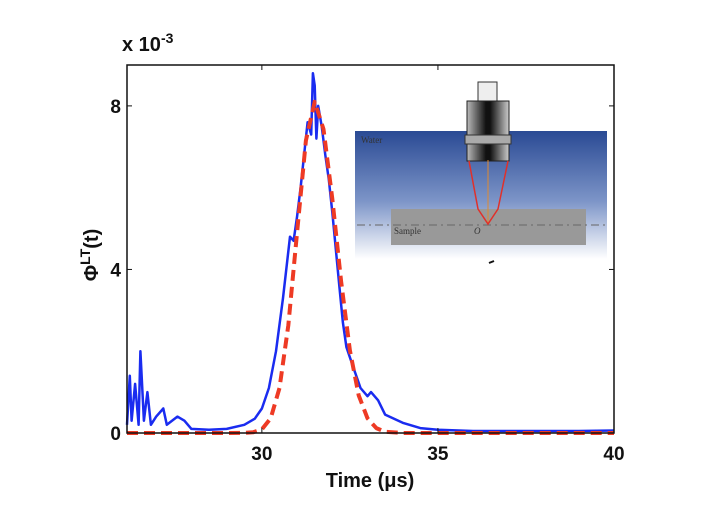 Image resolution: width=720 pixels, height=527 pixels. What do you see at coordinates (477, 231) in the screenshot?
I see `focus-label: O` at bounding box center [477, 231].